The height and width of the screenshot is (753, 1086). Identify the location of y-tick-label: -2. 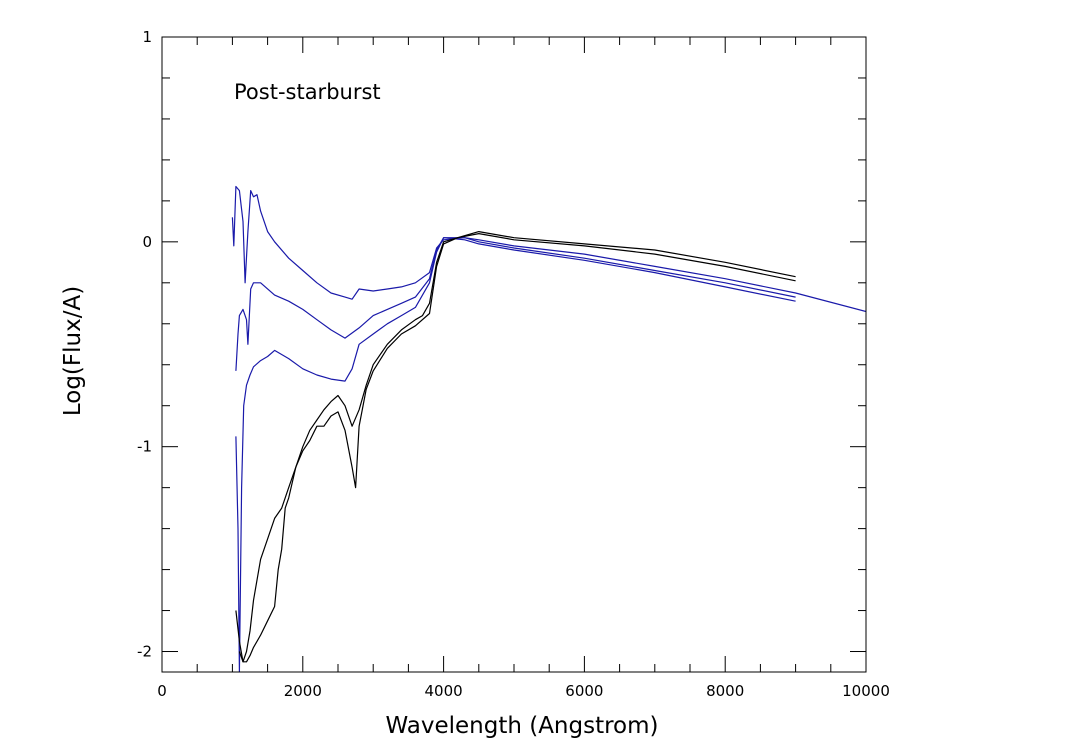
(144, 652).